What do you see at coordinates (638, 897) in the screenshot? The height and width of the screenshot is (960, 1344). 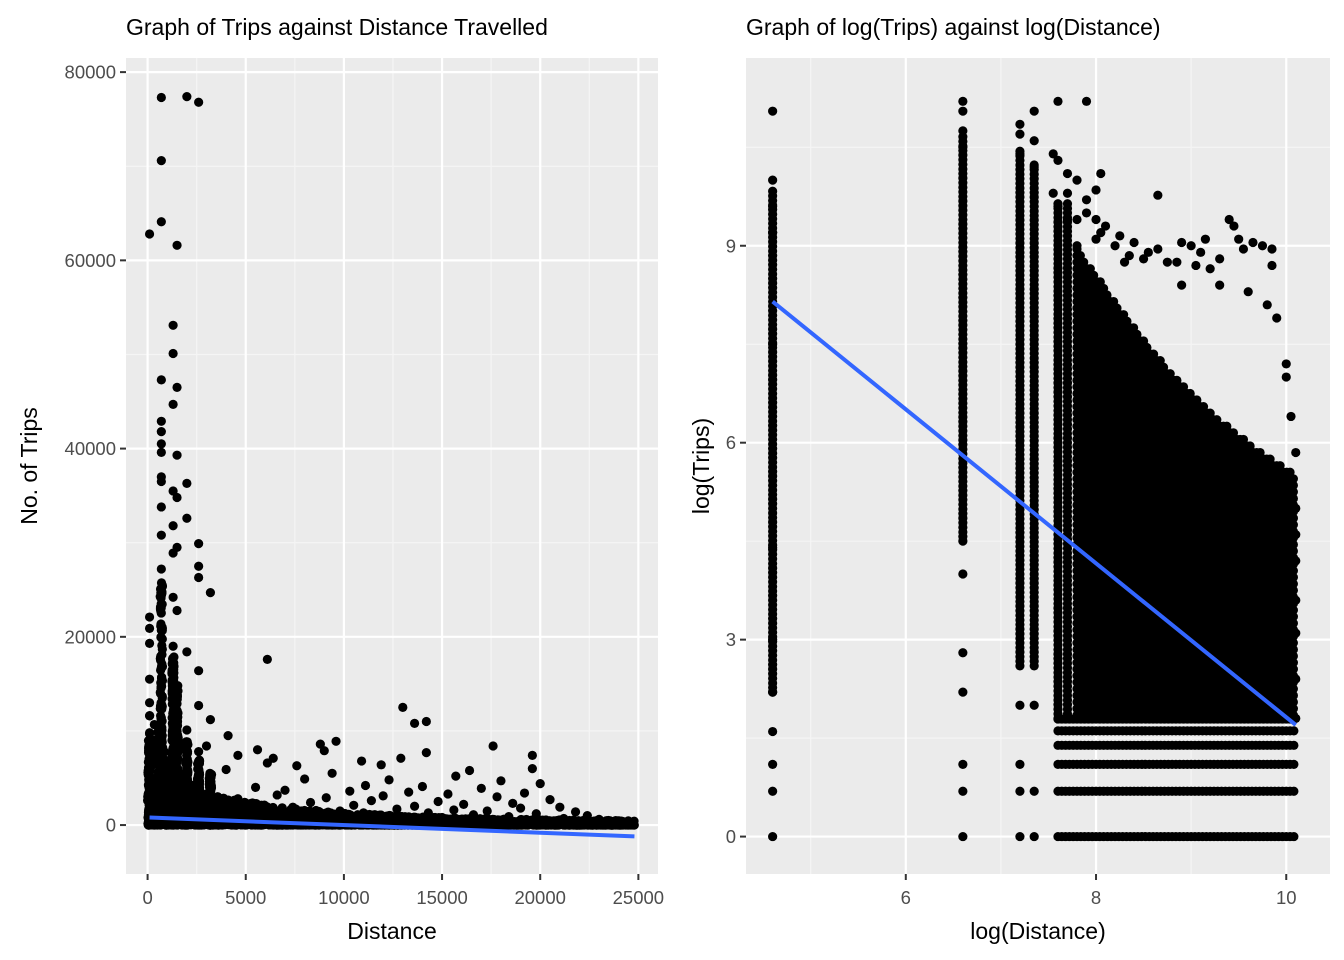 I see `x-tick-label: 25000` at bounding box center [638, 897].